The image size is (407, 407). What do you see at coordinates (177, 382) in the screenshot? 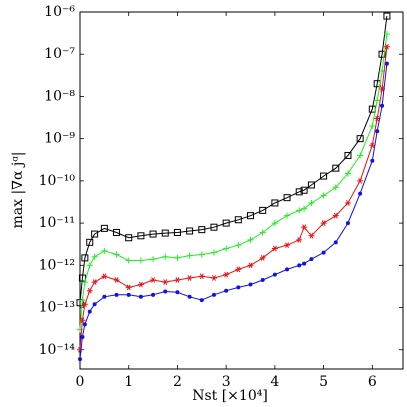
I see `x-tick-label: 2` at bounding box center [177, 382].